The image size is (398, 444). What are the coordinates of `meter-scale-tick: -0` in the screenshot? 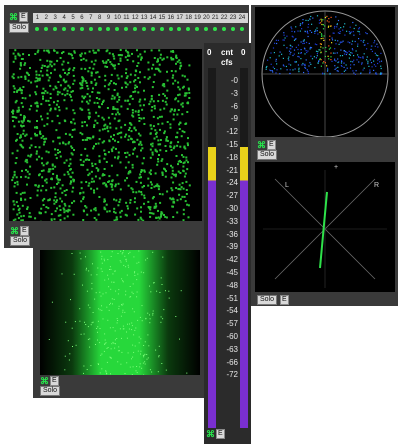 It's located at (234, 80).